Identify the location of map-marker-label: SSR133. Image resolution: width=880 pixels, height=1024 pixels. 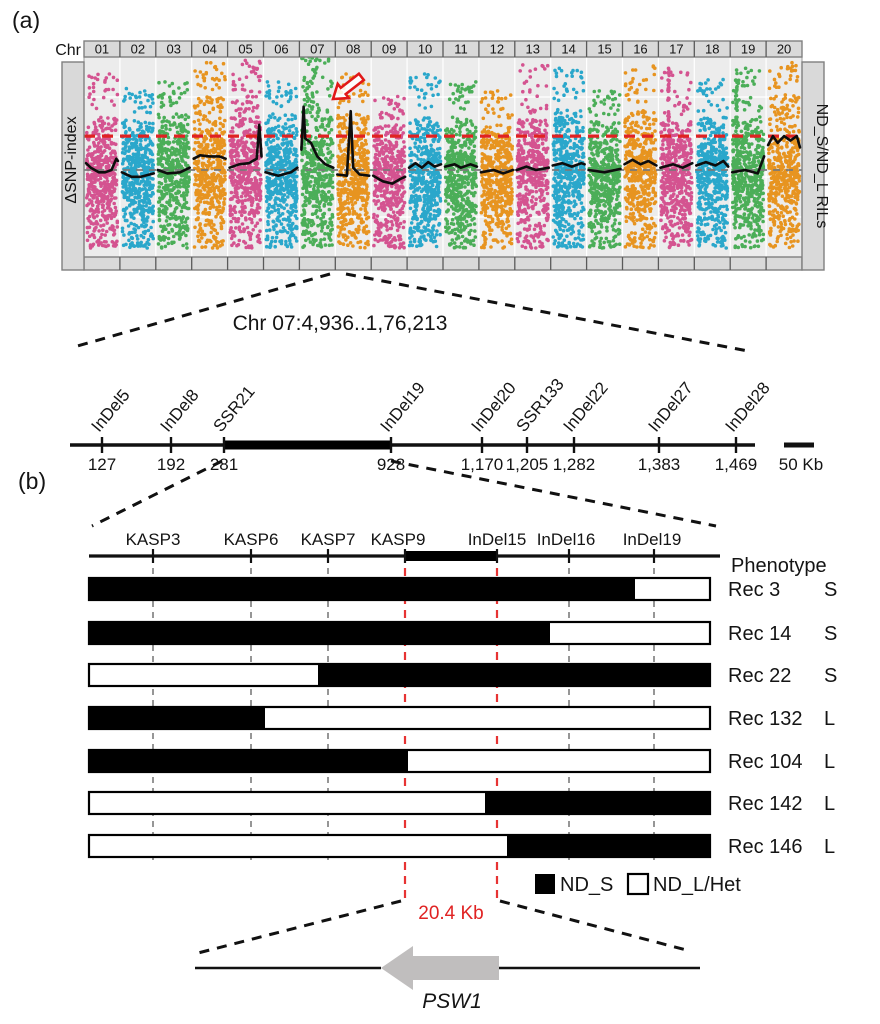
(540, 405).